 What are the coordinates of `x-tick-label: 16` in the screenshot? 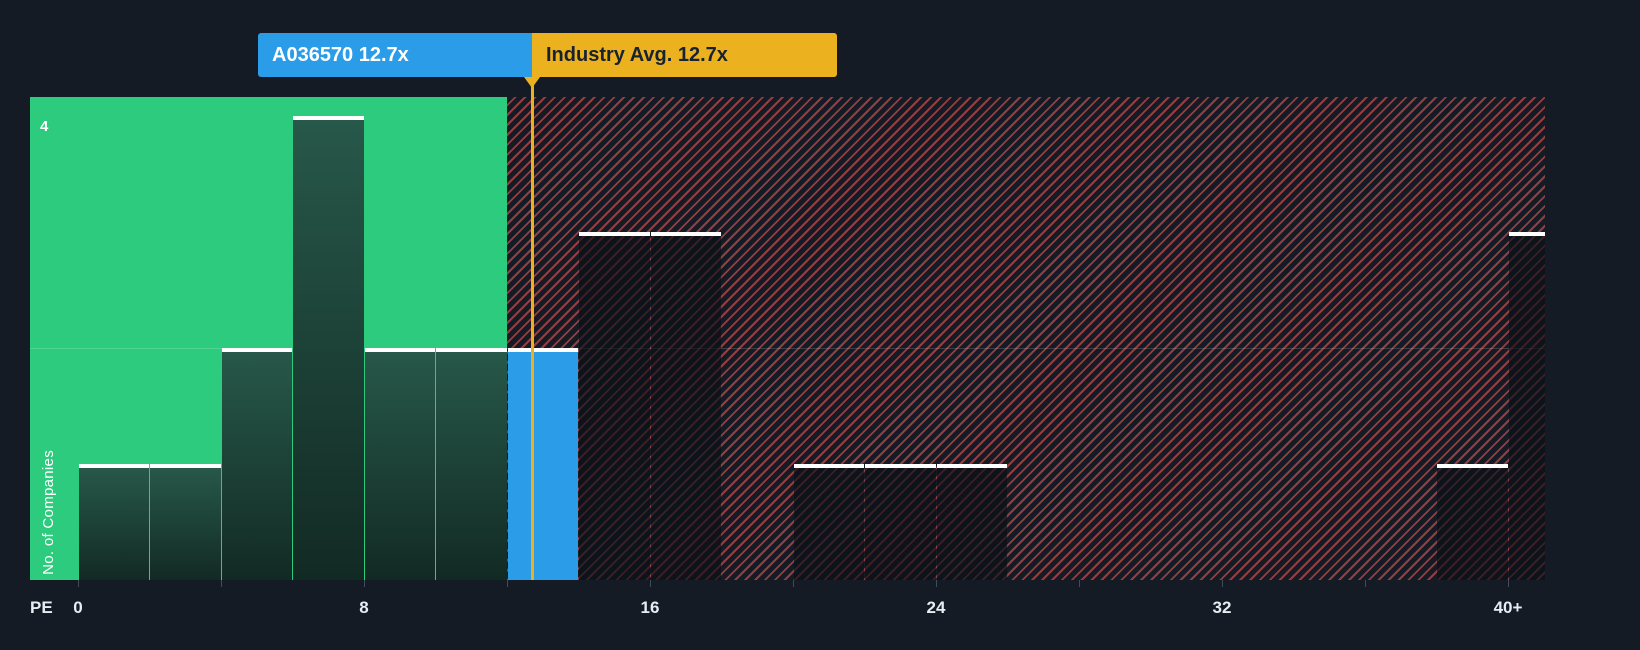 It's located at (650, 607).